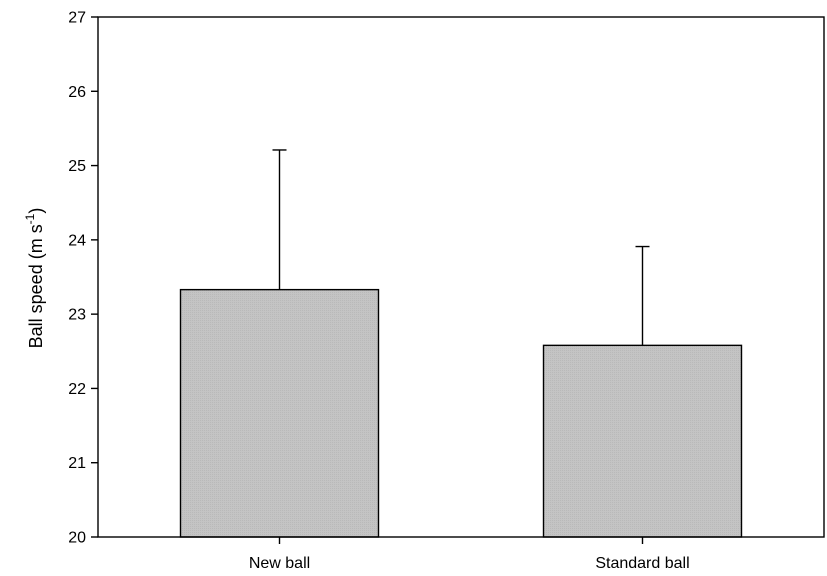 The height and width of the screenshot is (576, 827). Describe the element at coordinates (36, 211) in the screenshot. I see `y-axis-title-close: )` at that location.